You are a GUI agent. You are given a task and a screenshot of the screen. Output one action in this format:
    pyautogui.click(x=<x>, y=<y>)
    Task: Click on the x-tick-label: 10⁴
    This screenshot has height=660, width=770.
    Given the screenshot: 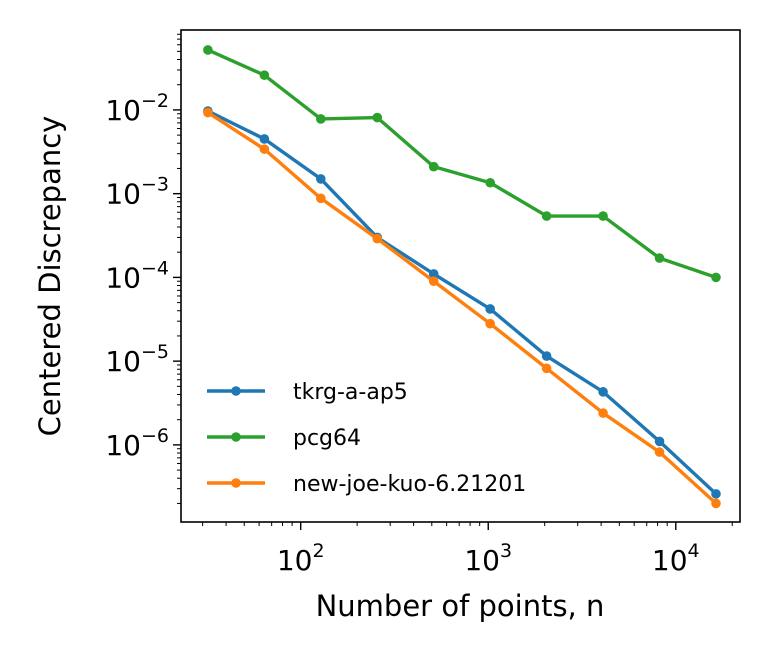 What is the action you would take?
    pyautogui.click(x=676, y=558)
    